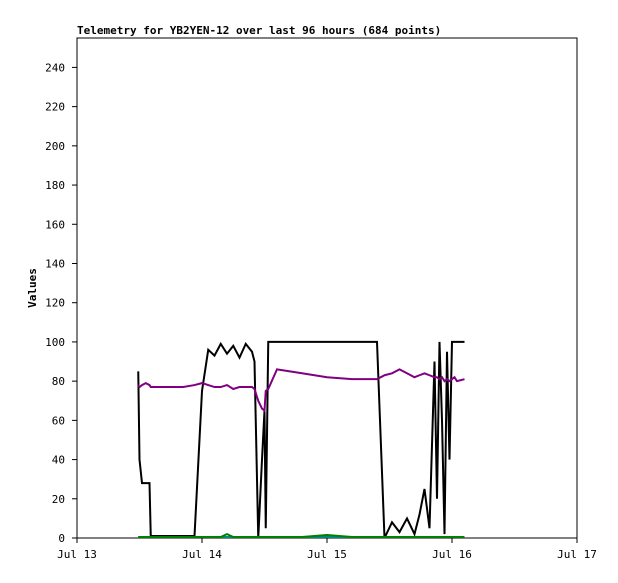 The width and height of the screenshot is (618, 583). I want to click on x-tick-label: Jul 13, so click(77, 554).